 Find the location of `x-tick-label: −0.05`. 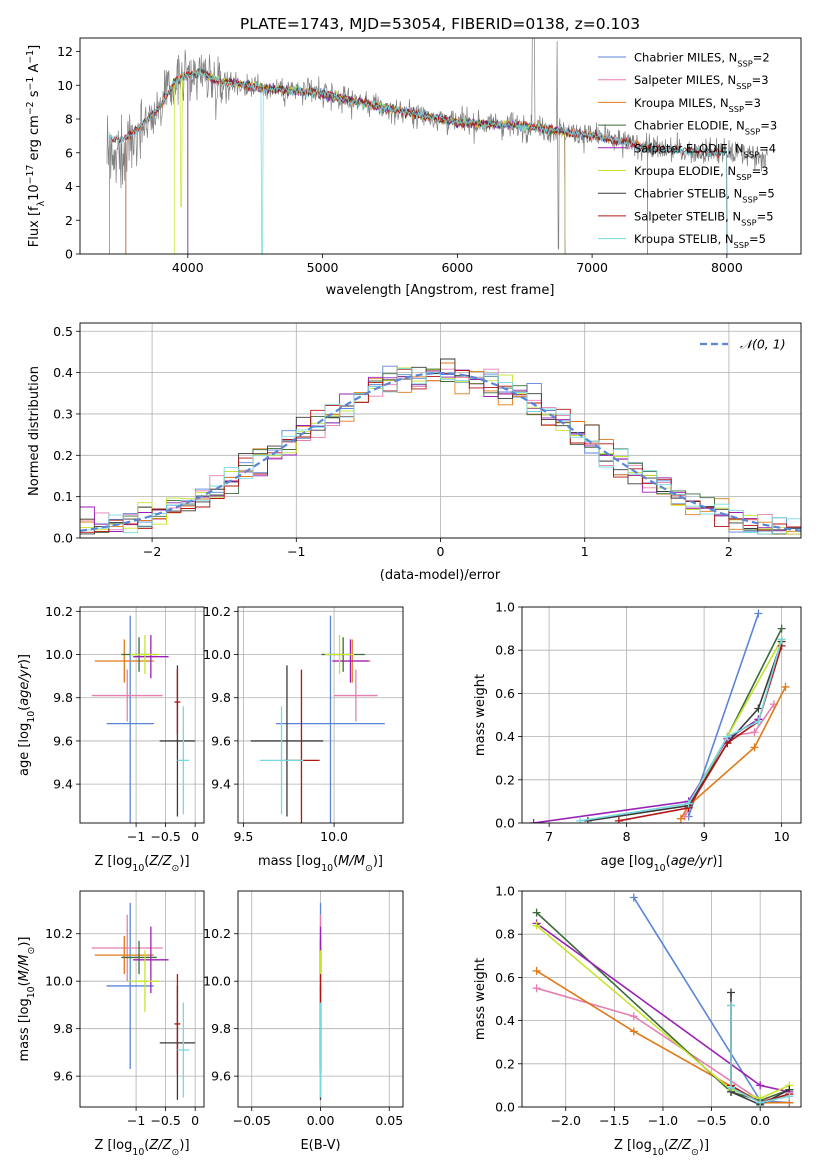

x-tick-label: −0.05 is located at coordinates (252, 1120).